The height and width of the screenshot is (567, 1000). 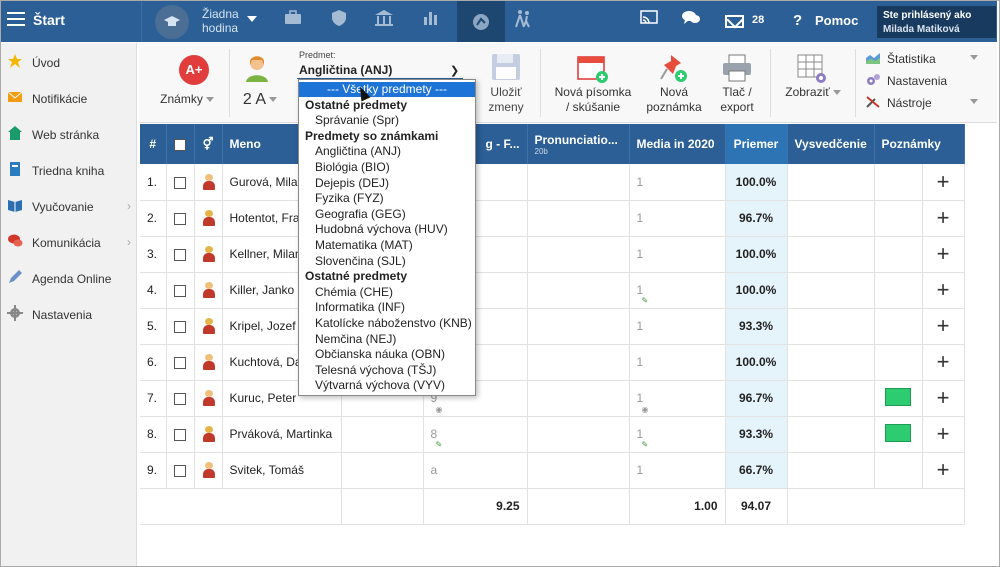 I want to click on select-all-checkbox, so click(x=180, y=144).